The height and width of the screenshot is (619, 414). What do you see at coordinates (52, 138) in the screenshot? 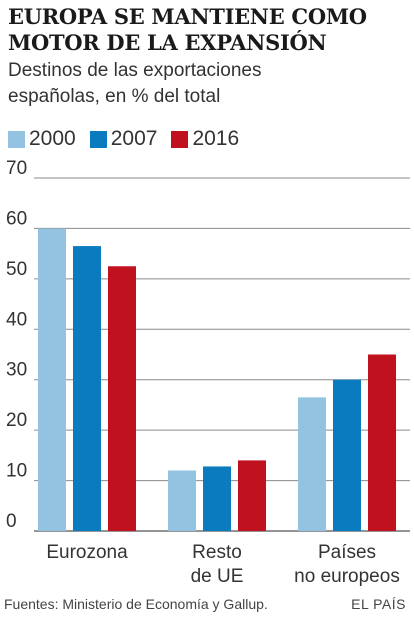
I see `legend-label-2000: 2000` at bounding box center [52, 138].